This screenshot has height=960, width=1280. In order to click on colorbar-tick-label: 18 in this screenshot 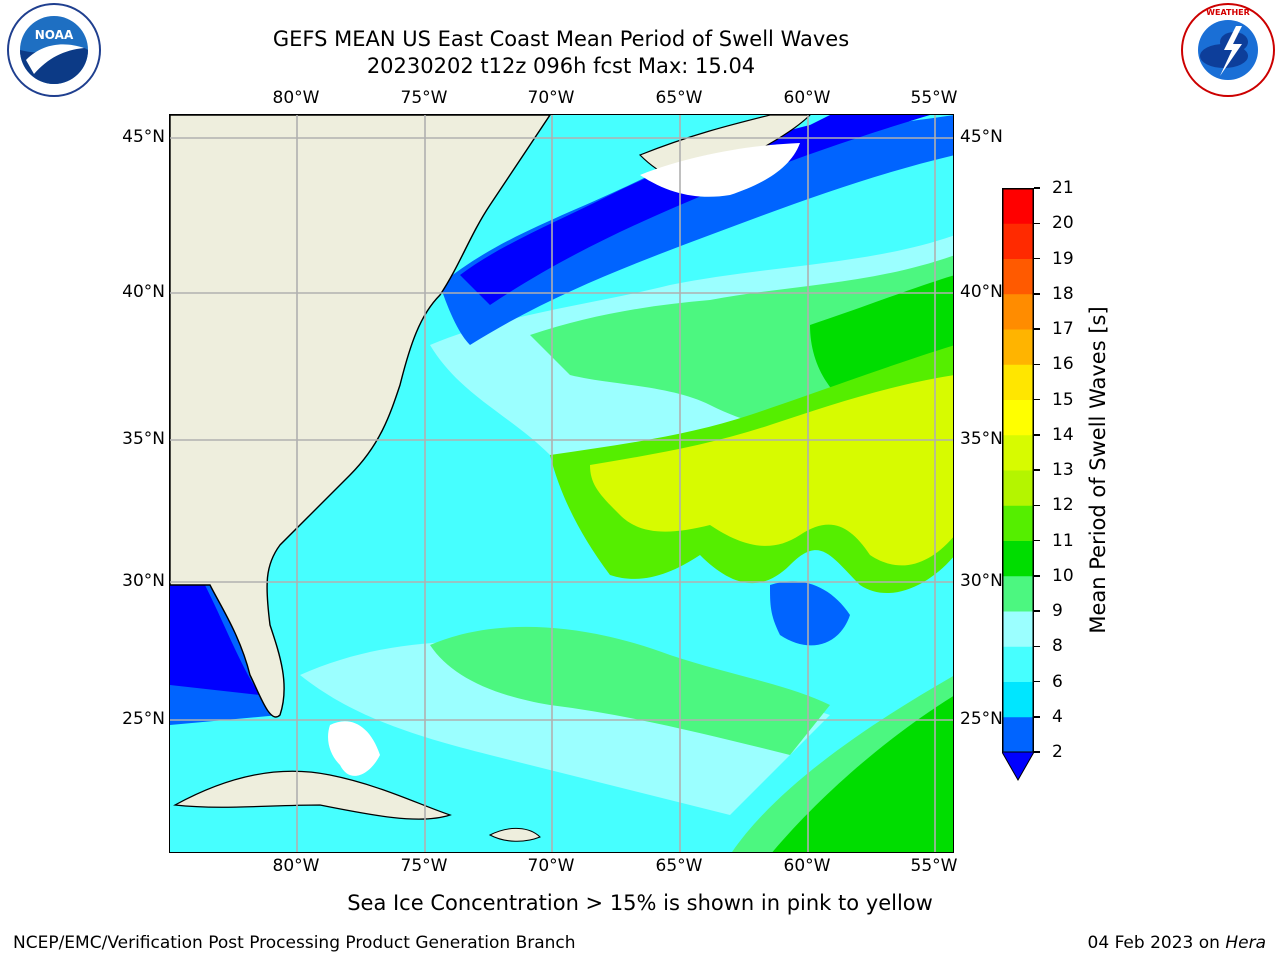, I will do `click(1063, 293)`.